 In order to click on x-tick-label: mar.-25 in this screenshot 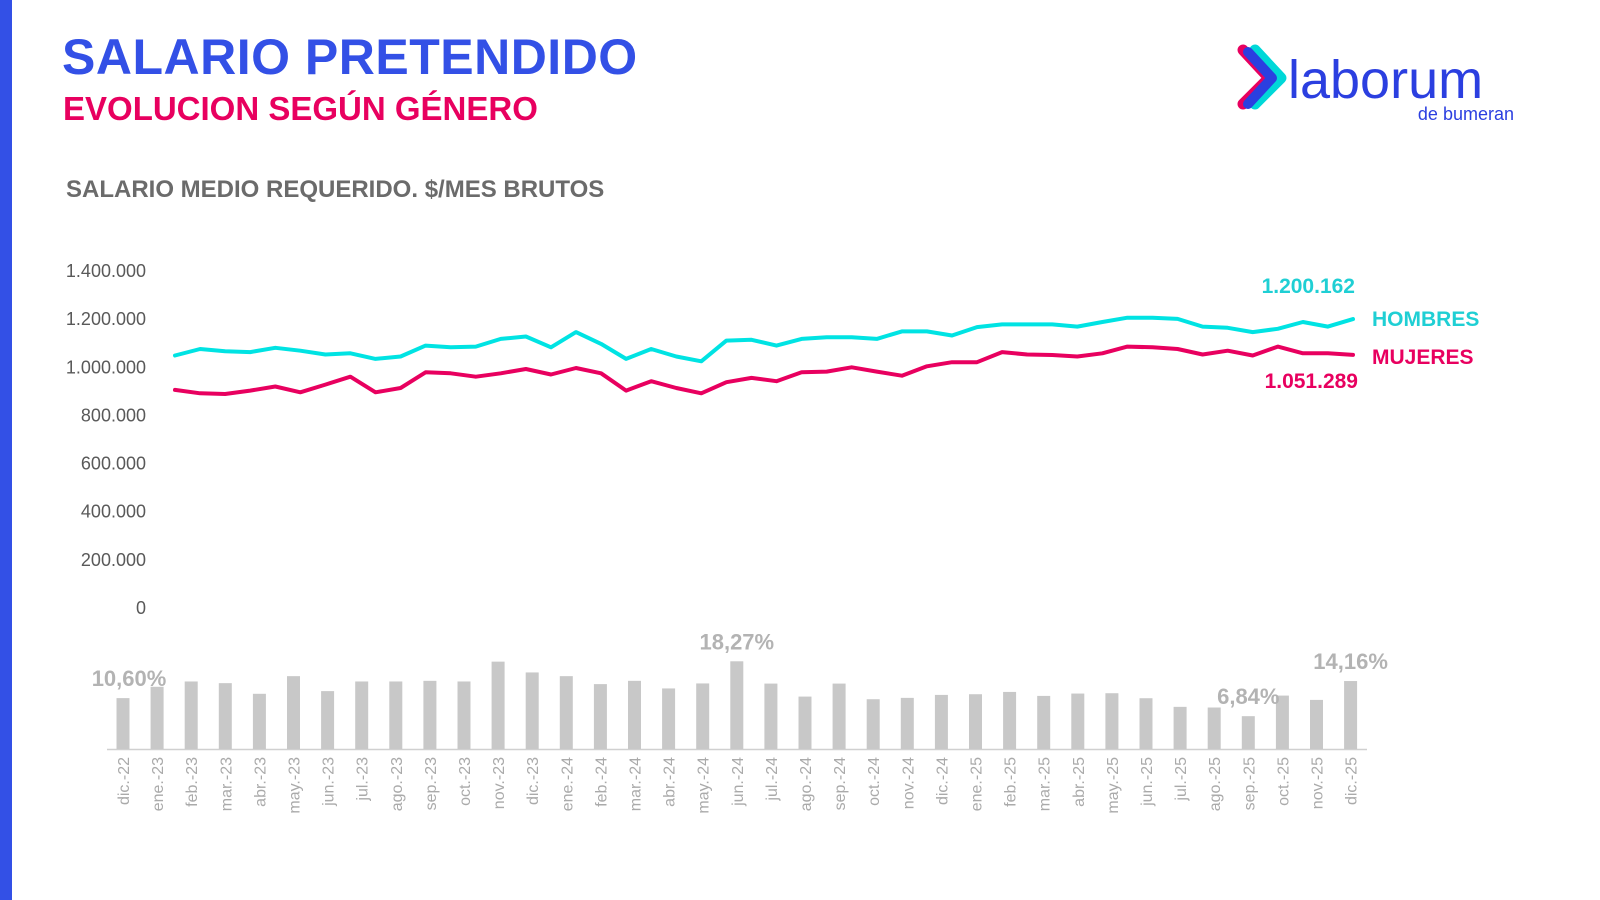, I will do `click(1045, 784)`.